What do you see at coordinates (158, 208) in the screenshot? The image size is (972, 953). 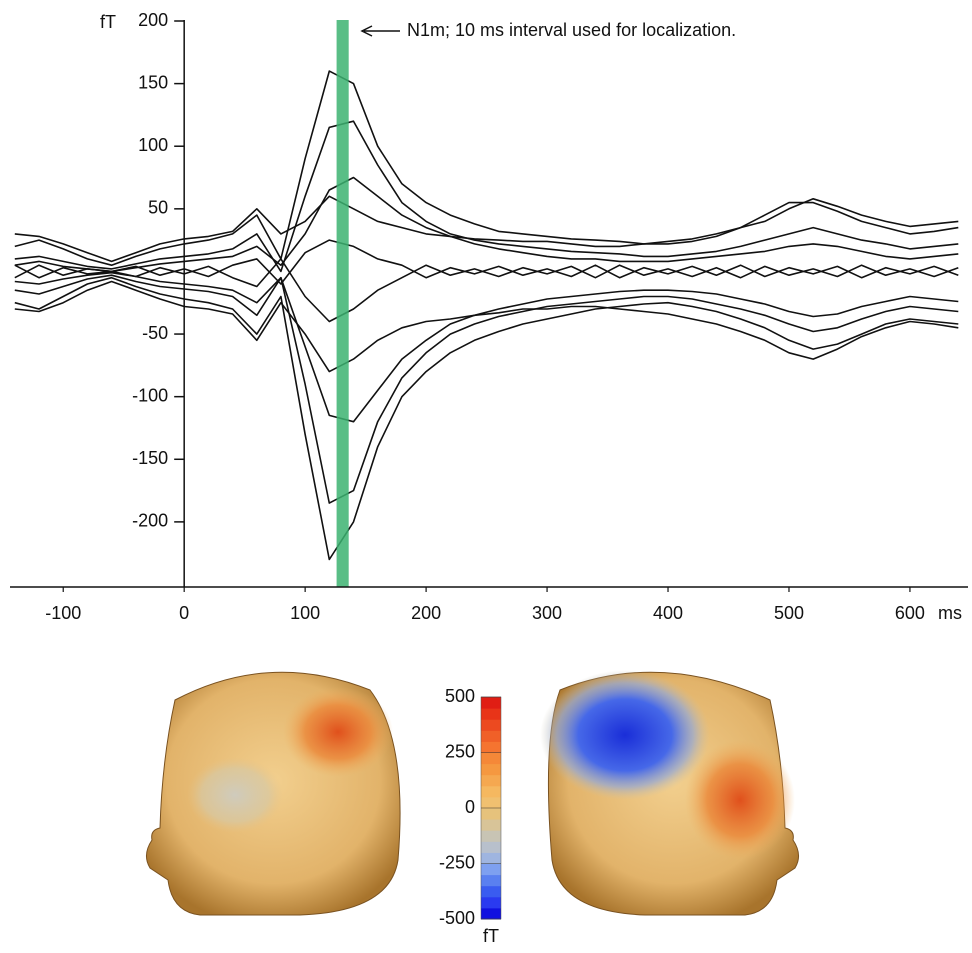 I see `y-tick-label: 50` at bounding box center [158, 208].